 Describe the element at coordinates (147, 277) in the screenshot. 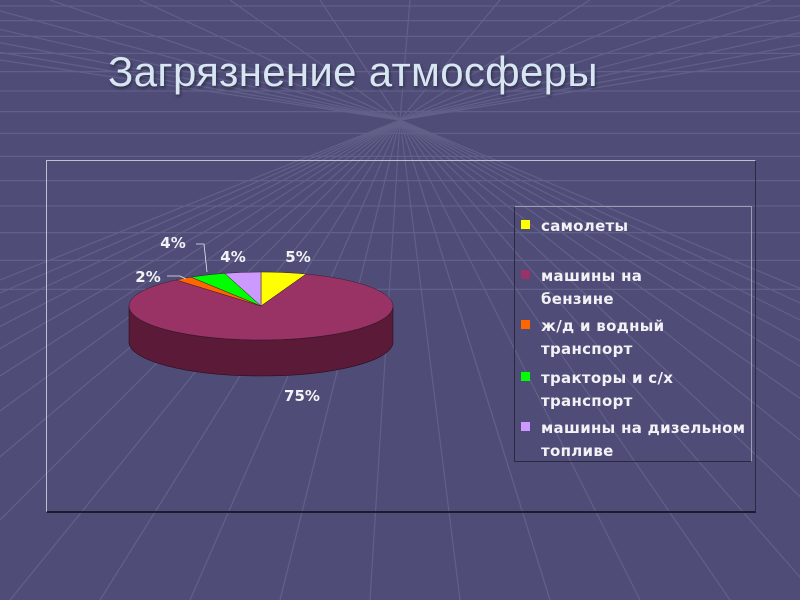

I see `data-label: 2%` at that location.